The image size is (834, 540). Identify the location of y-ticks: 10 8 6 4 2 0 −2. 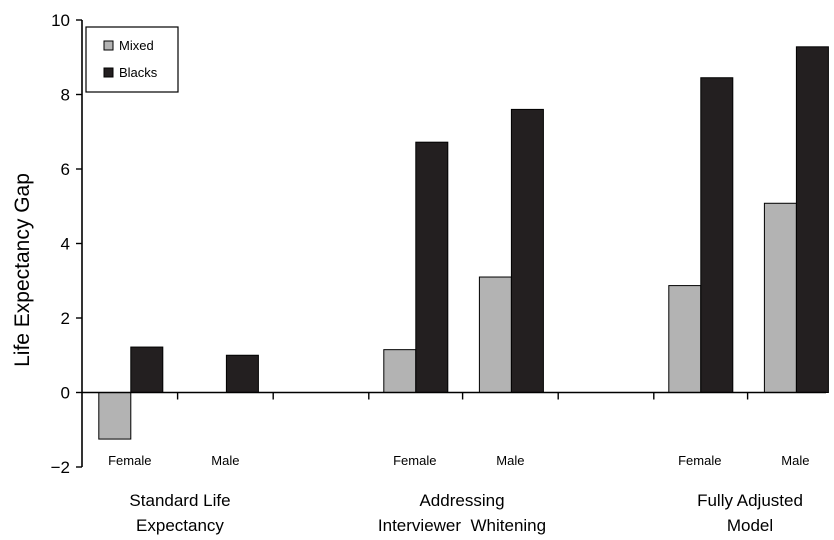
(66, 244).